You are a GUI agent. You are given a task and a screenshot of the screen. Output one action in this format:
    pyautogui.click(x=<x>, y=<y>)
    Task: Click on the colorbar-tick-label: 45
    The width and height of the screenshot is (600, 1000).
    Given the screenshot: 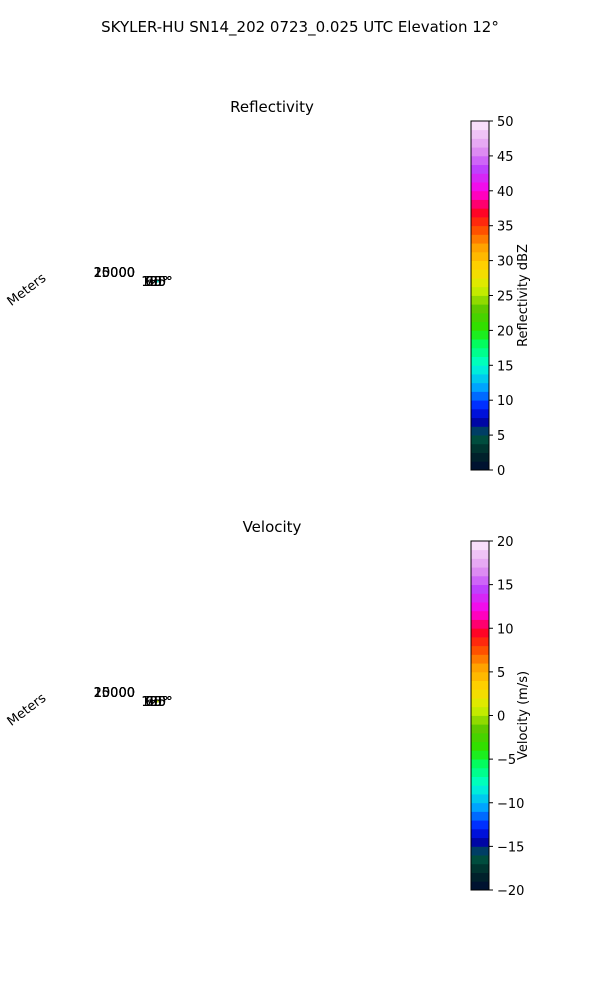 What is the action you would take?
    pyautogui.click(x=505, y=157)
    